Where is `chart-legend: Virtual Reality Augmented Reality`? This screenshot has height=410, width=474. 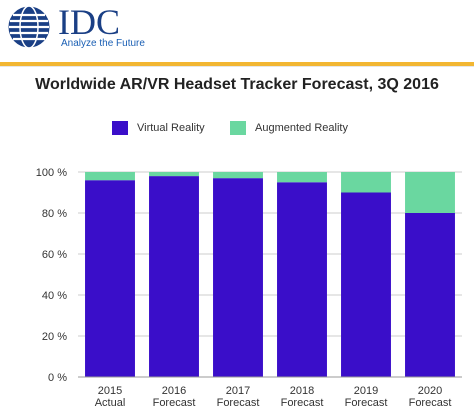 chart-legend: Virtual Reality Augmented Reality is located at coordinates (237, 128).